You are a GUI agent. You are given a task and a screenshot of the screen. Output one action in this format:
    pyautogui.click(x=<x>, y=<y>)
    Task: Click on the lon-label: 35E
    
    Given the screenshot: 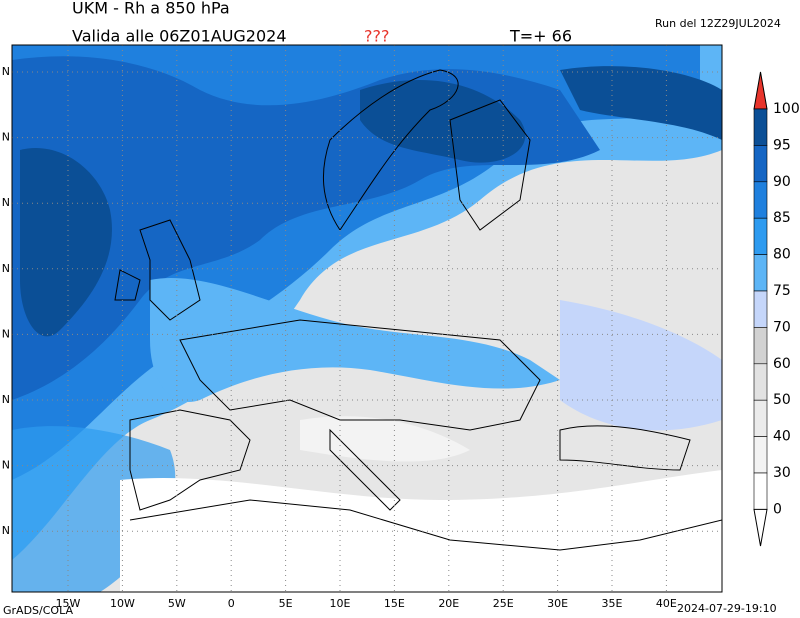 What is the action you would take?
    pyautogui.click(x=612, y=603)
    